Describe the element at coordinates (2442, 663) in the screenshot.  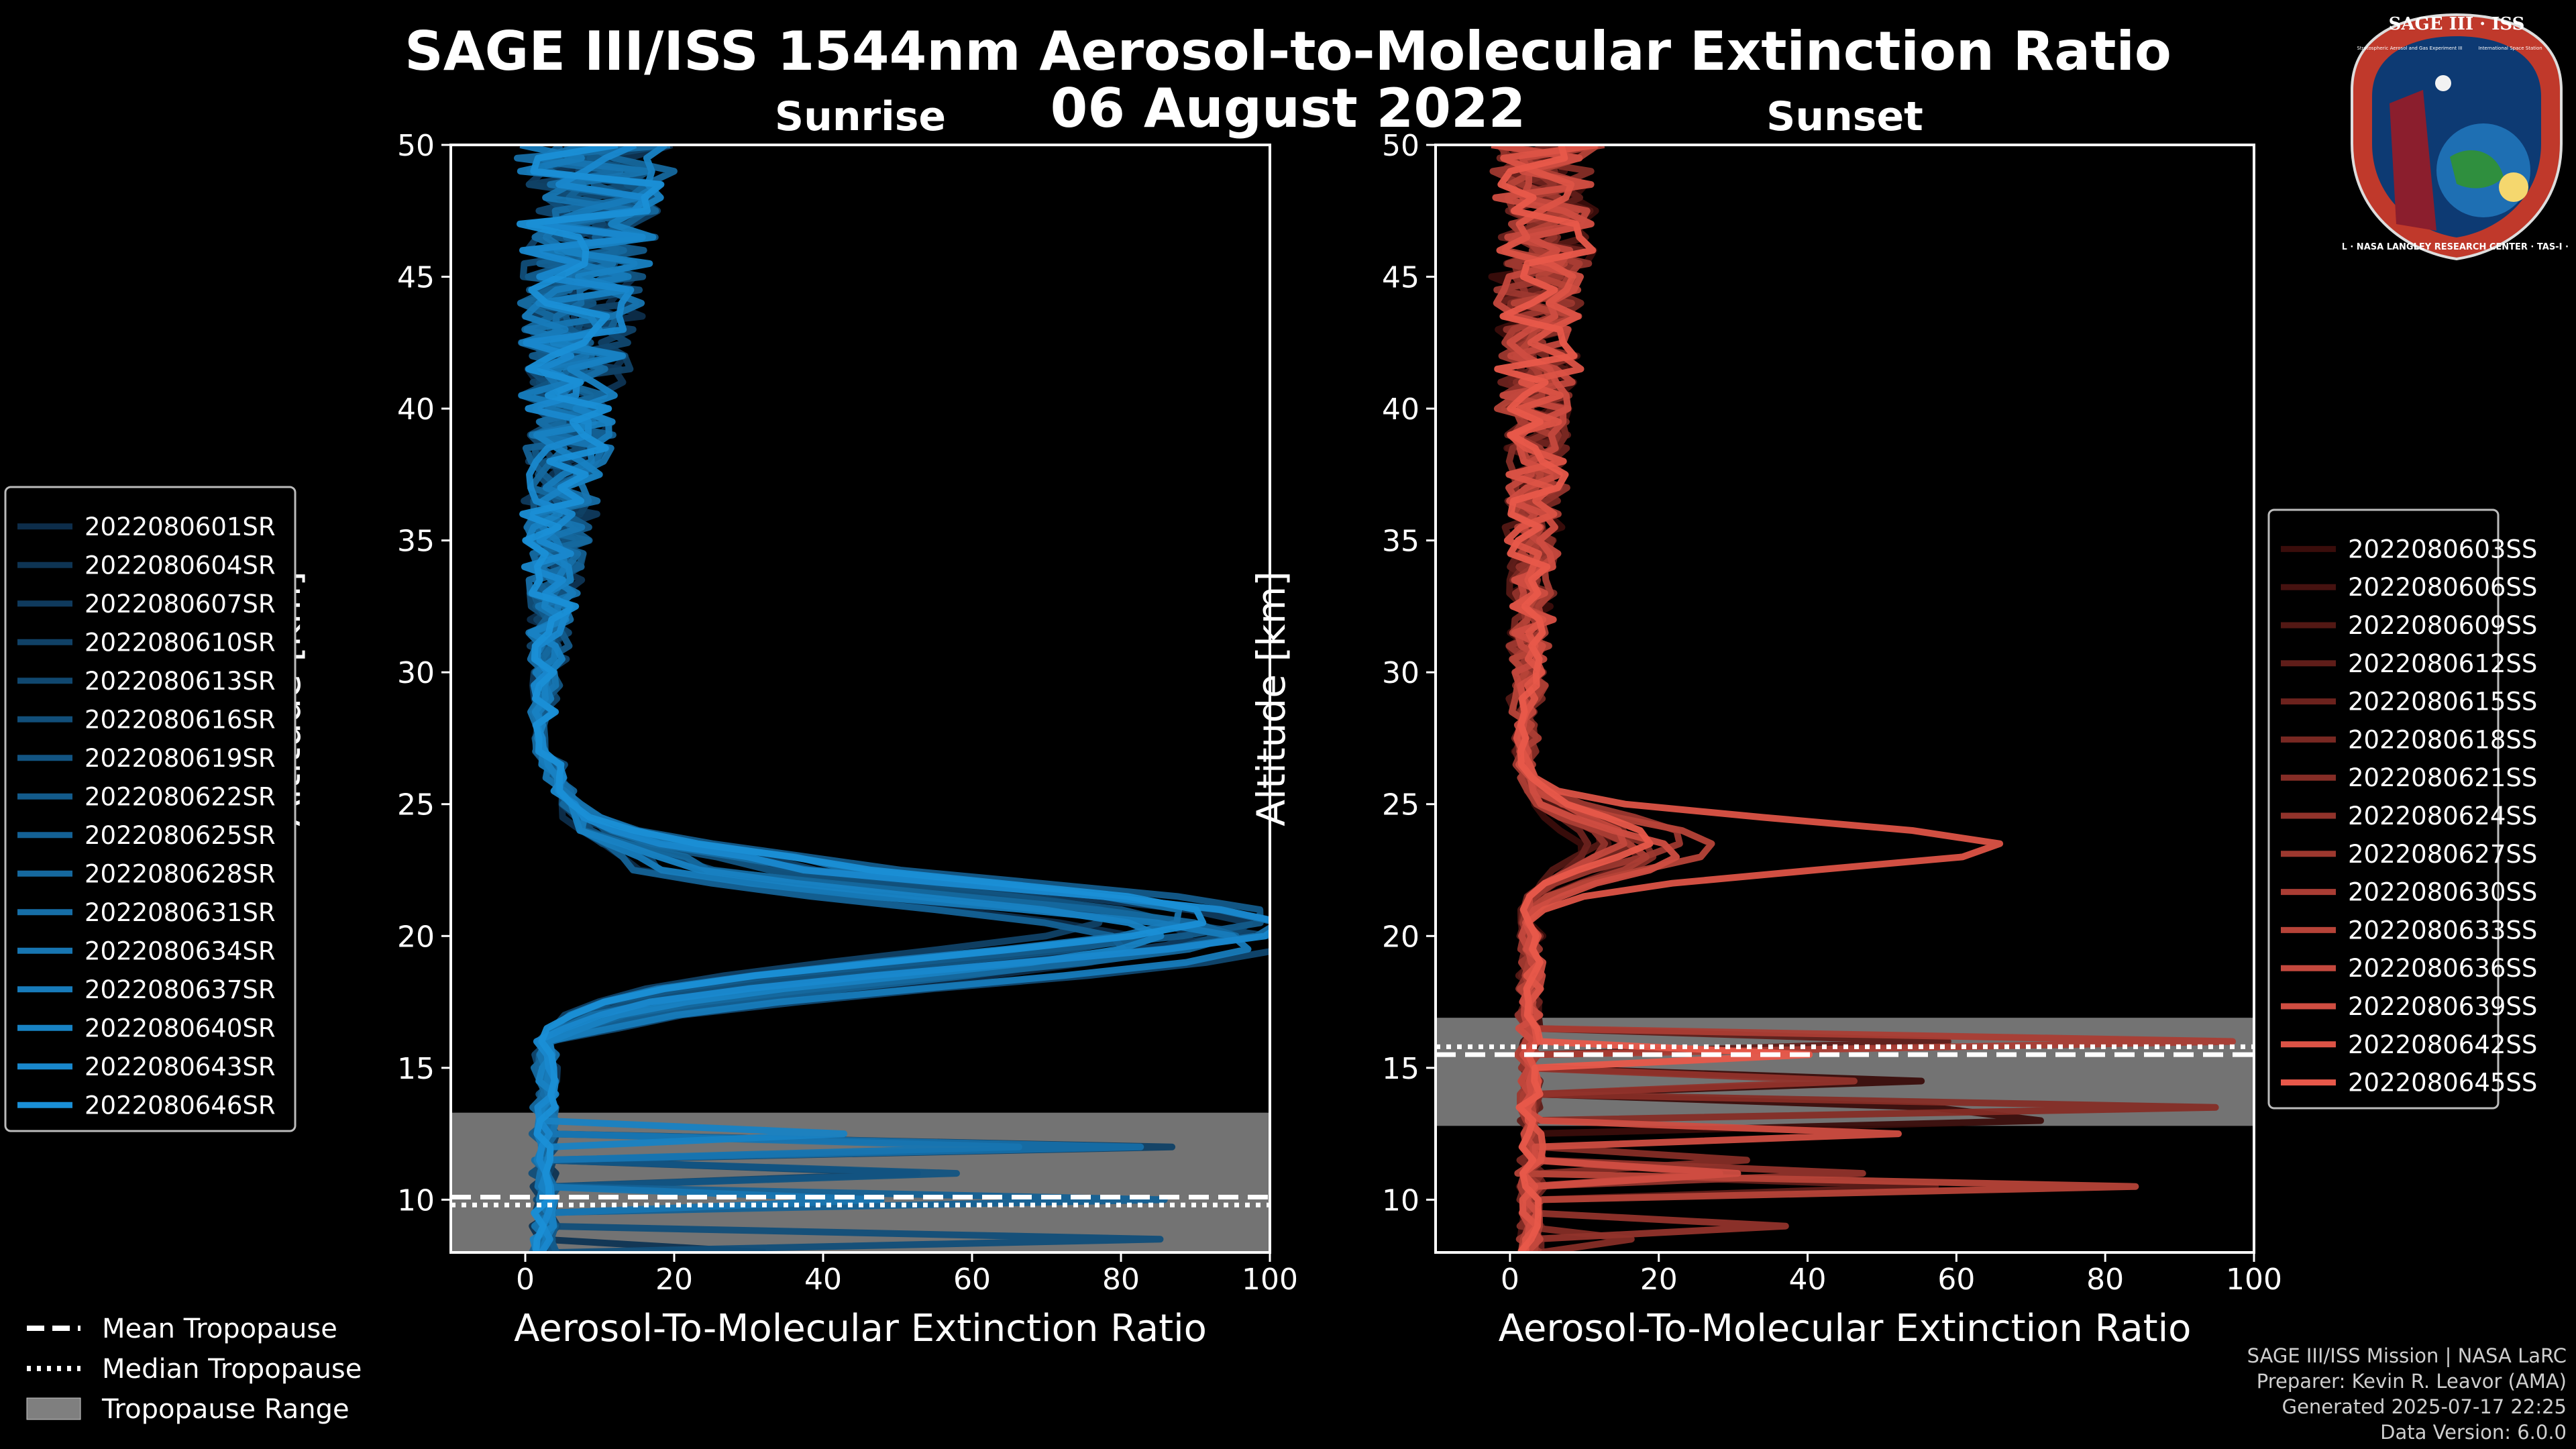
I see `legend-label-2022080612SS: 2022080612SS` at that location.